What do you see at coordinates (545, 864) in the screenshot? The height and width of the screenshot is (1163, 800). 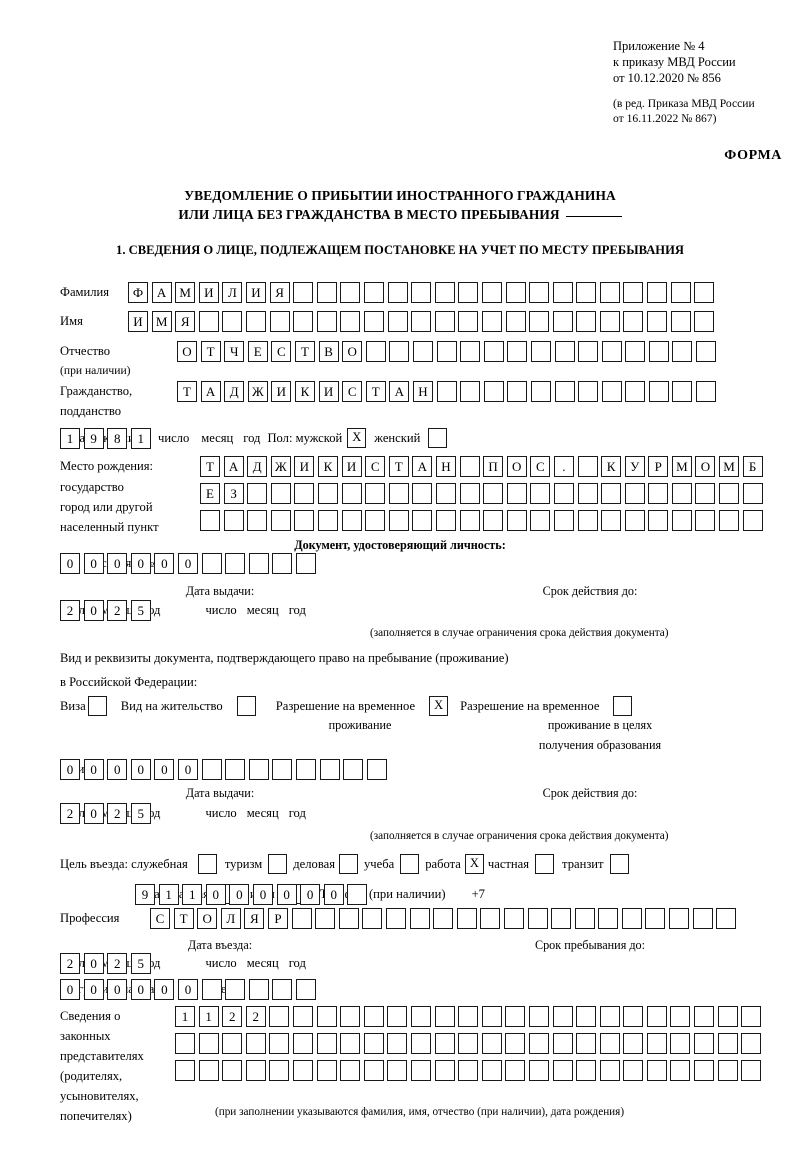 I see `purpose-private-checkbox` at bounding box center [545, 864].